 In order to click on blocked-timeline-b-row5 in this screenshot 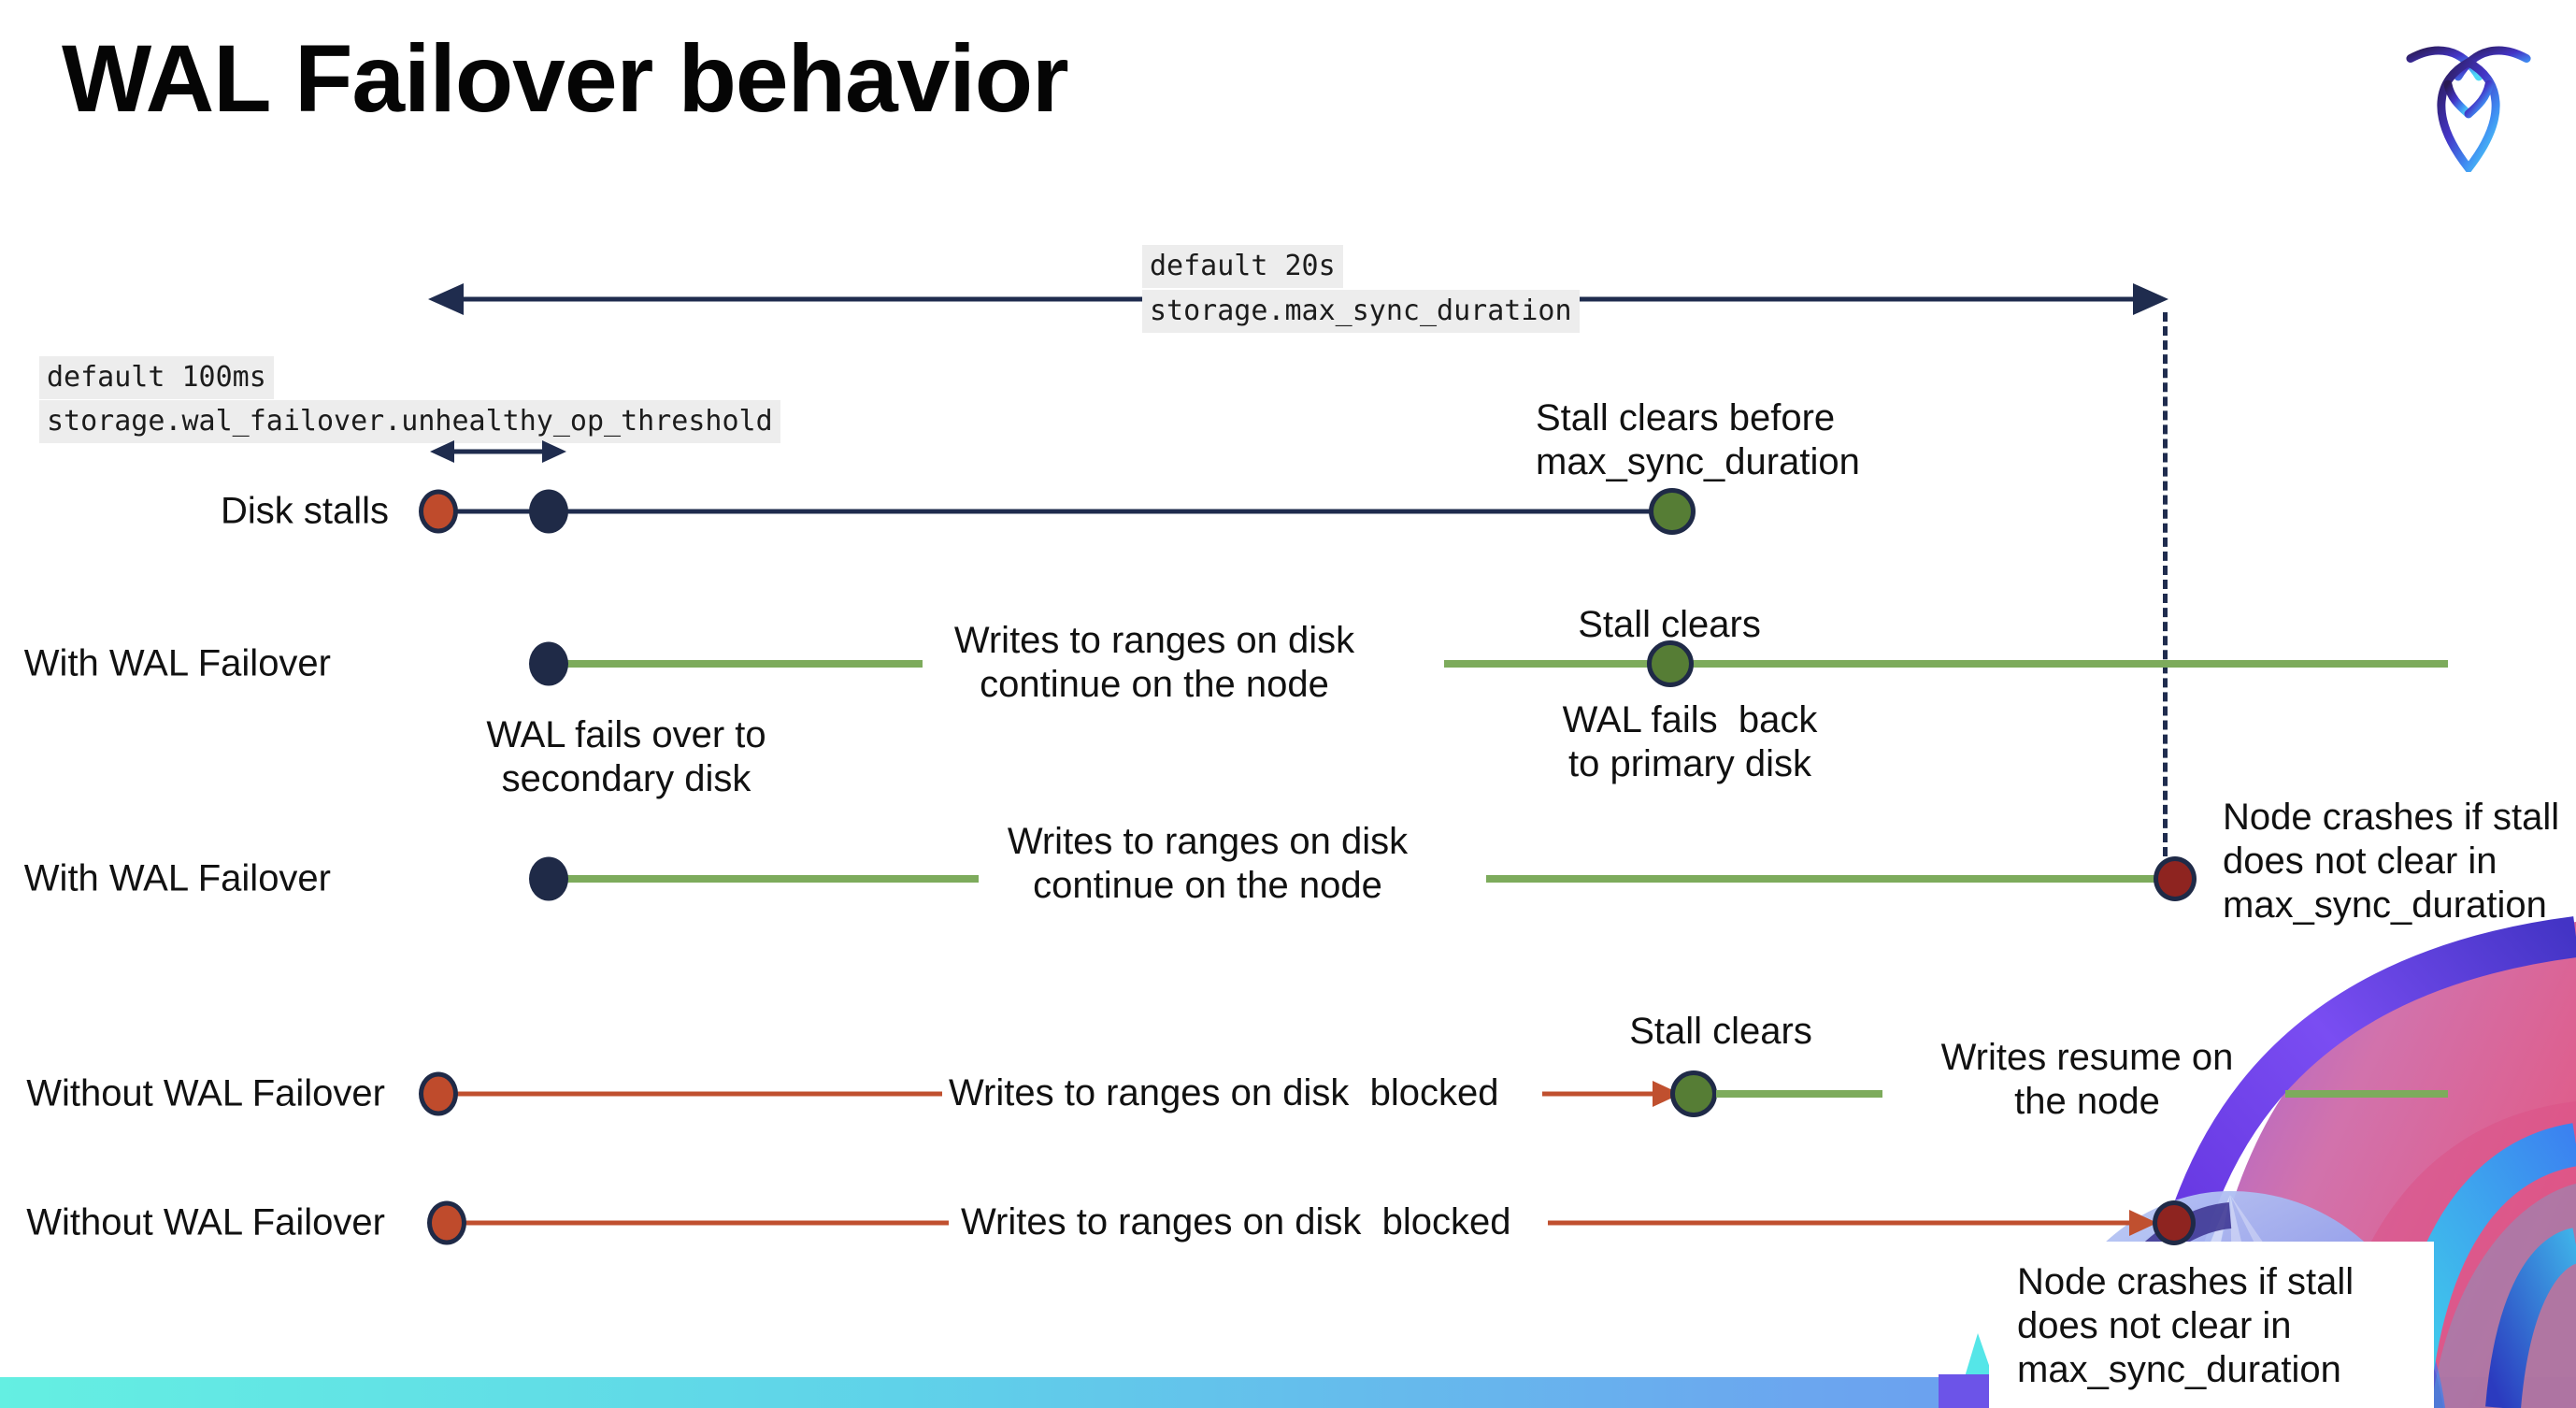, I will do `click(1839, 1223)`.